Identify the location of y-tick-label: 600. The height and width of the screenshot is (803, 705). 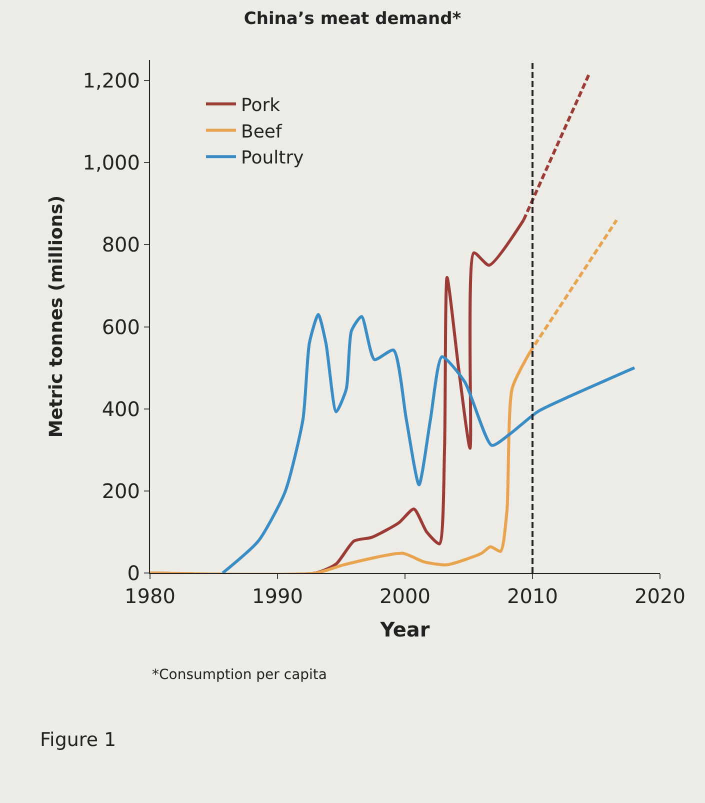
(121, 326).